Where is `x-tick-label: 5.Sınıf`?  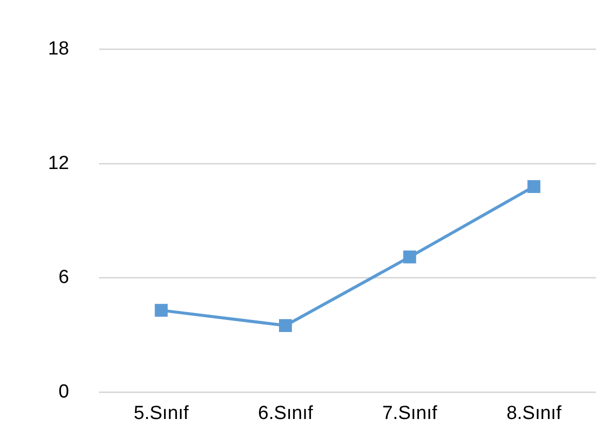 x-tick-label: 5.Sınıf is located at coordinates (162, 413).